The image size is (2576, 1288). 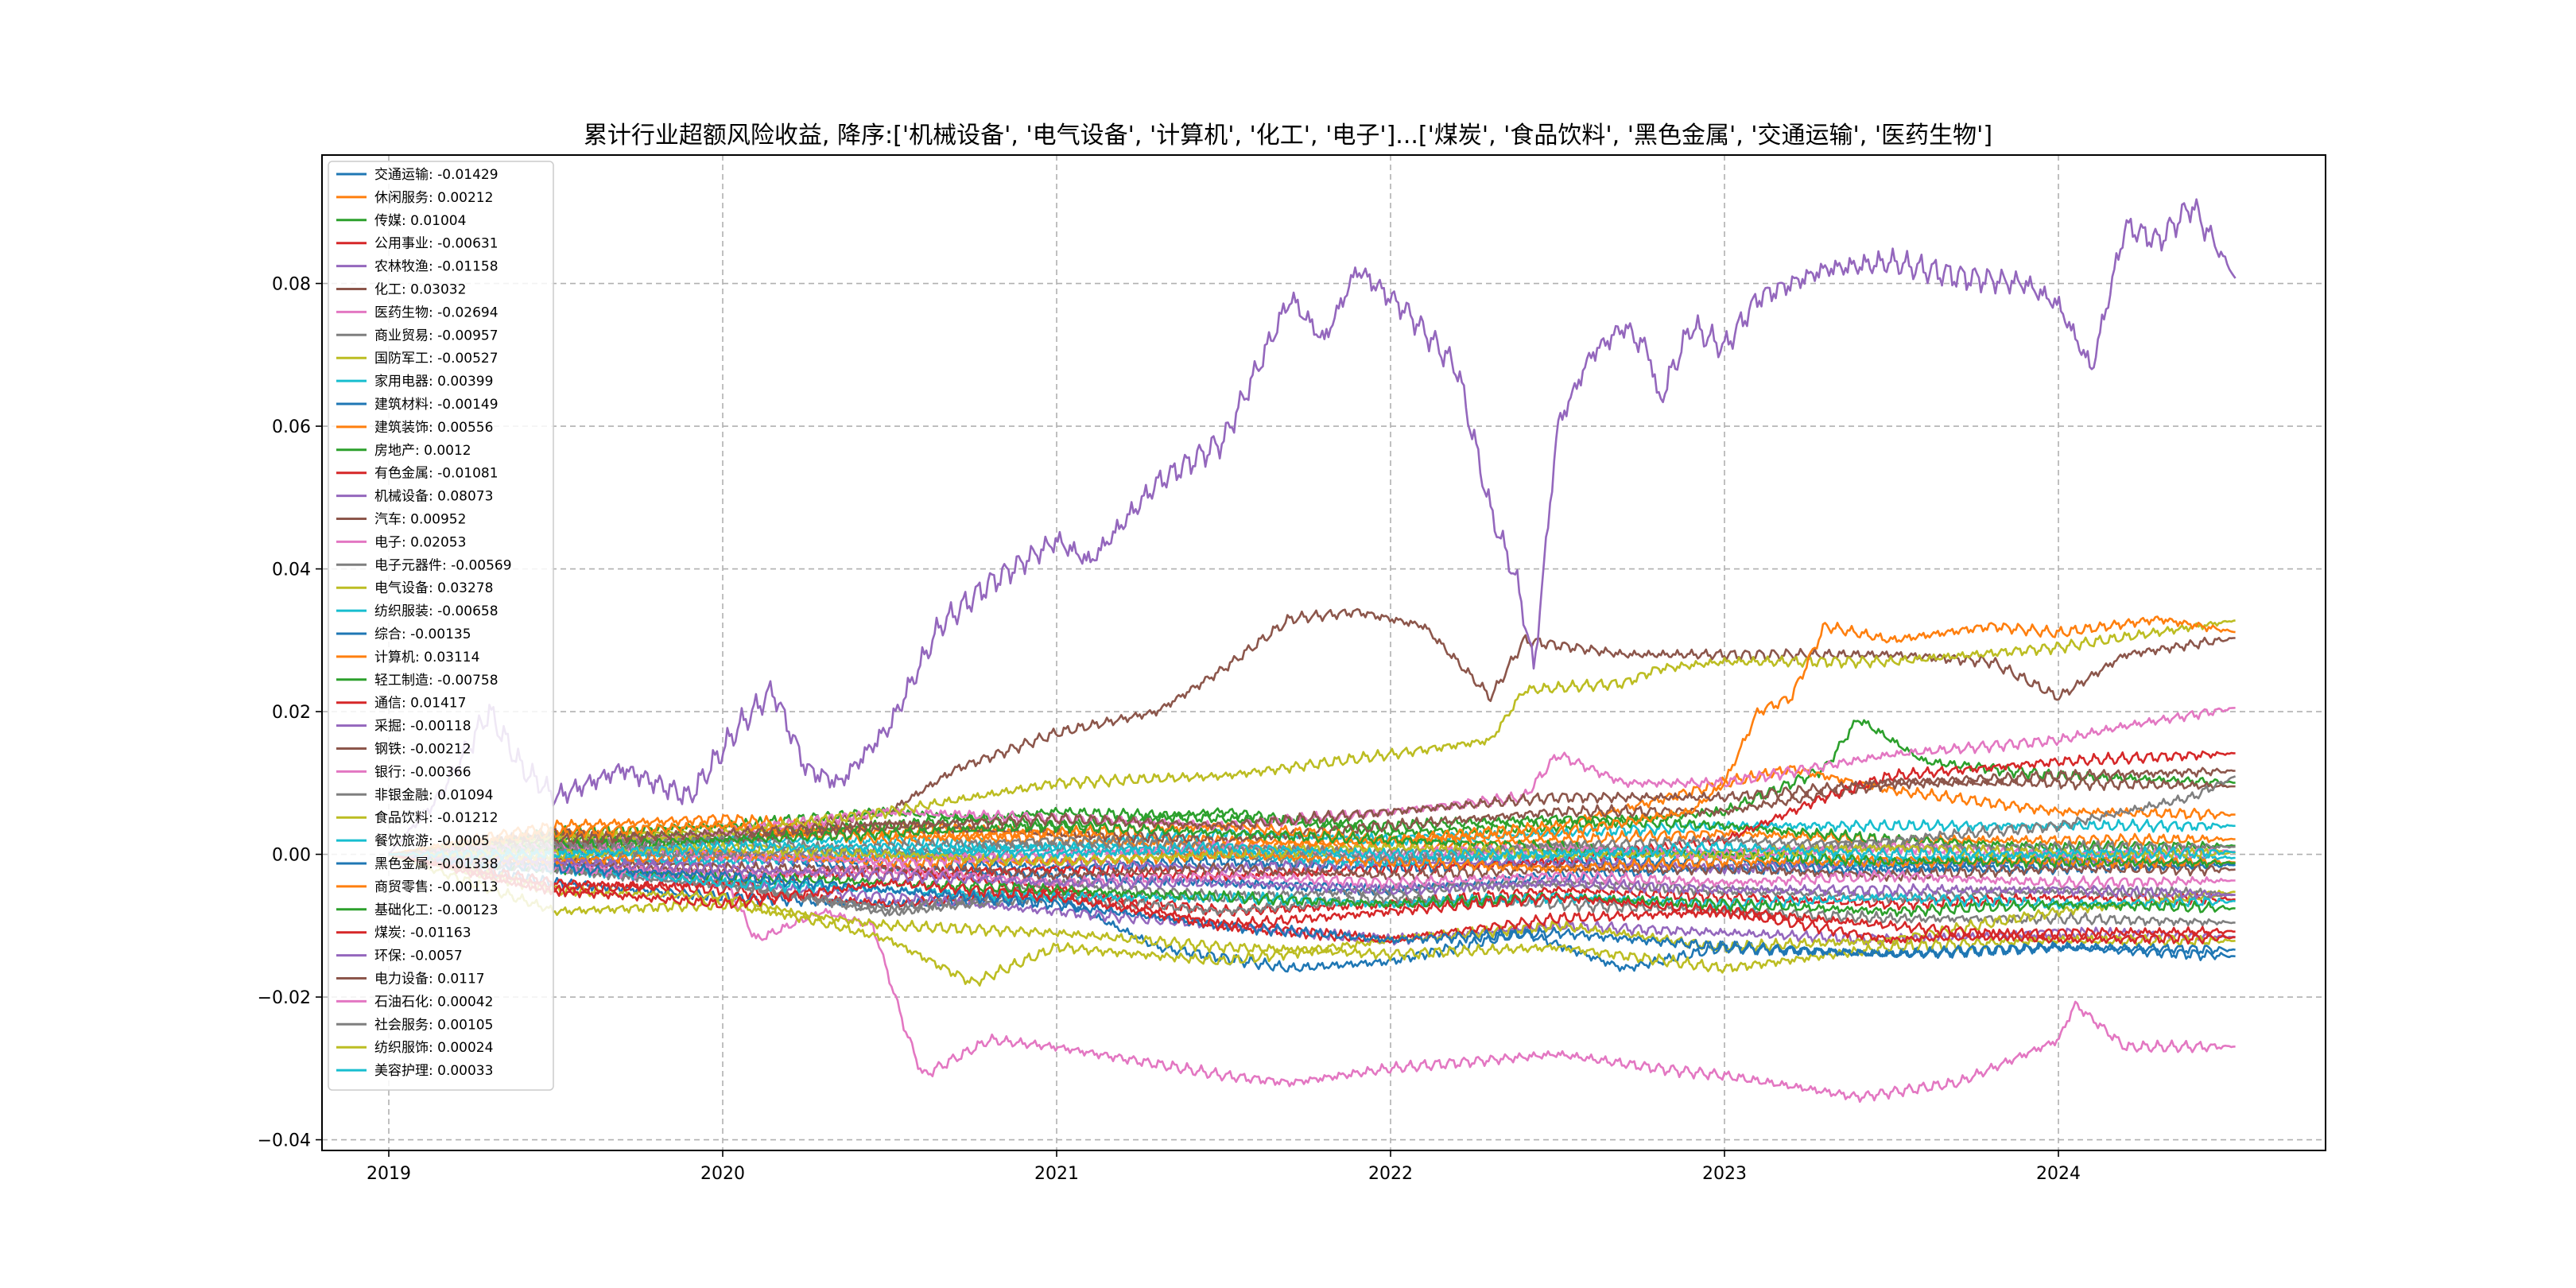 I want to click on series-line-建筑装饰, so click(x=1312, y=810).